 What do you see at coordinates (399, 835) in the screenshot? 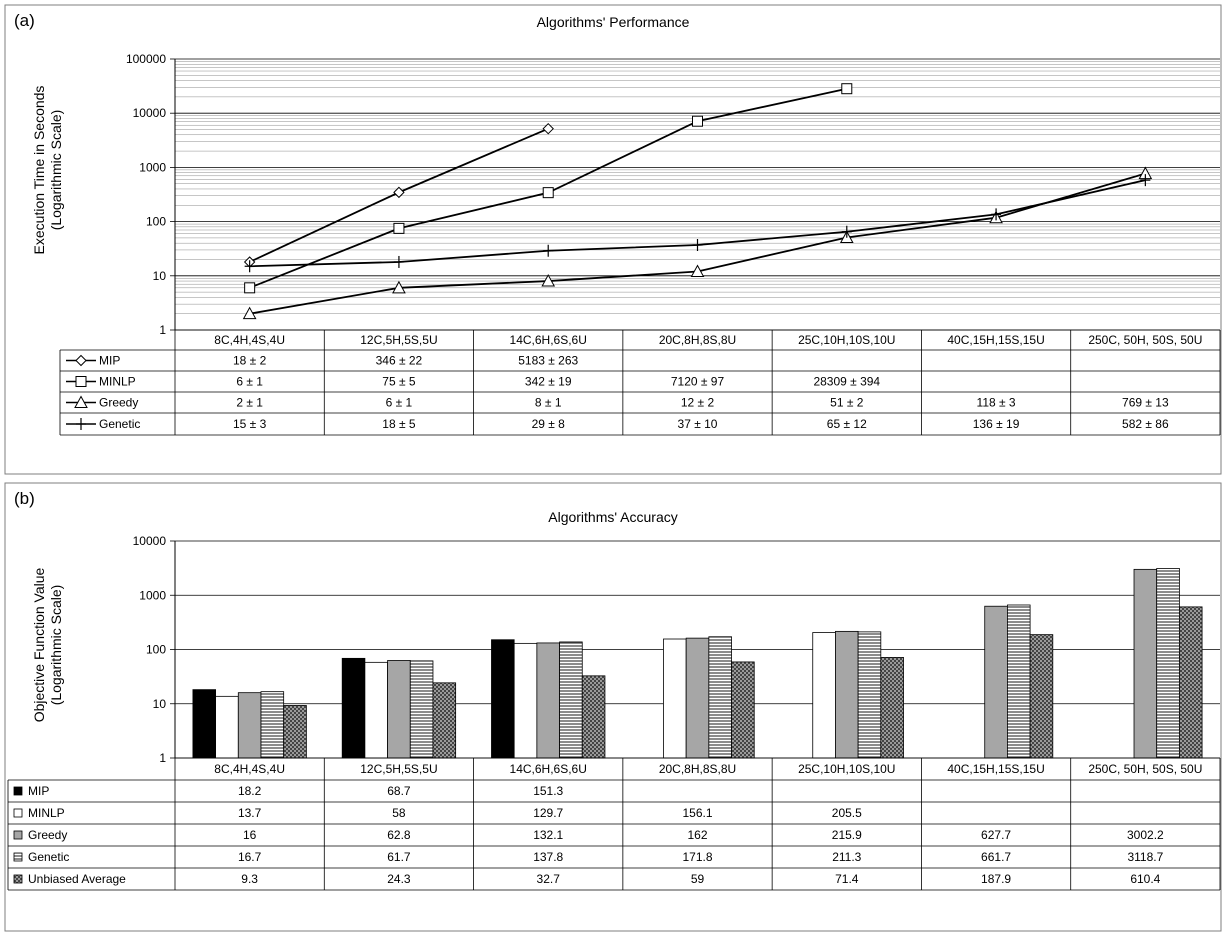
I see `data-label-greedy: 62.8` at bounding box center [399, 835].